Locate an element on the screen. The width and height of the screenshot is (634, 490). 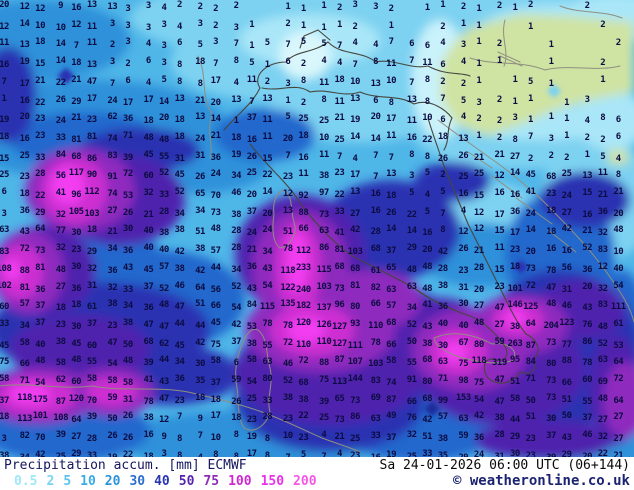
precip-value: 34 is located at coordinates (179, 213).